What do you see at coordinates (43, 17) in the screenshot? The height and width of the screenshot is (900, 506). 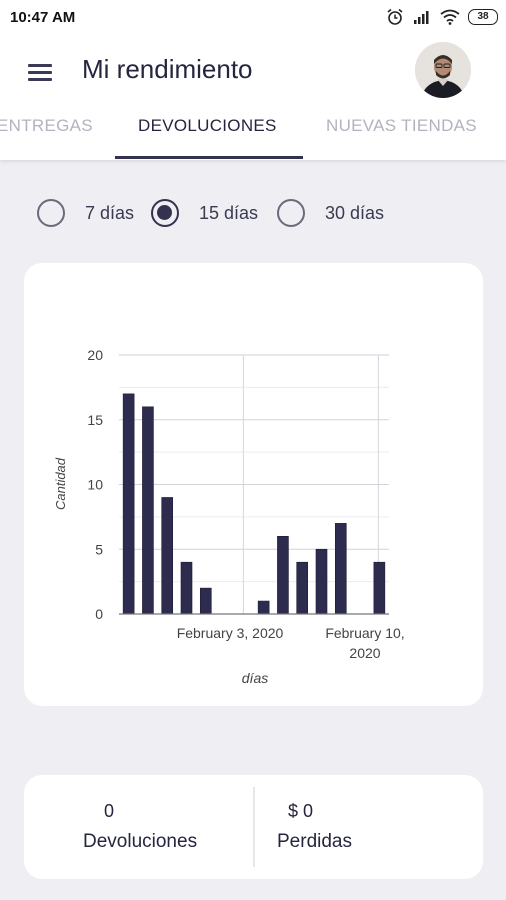 I see `status-time: 10:47 AM` at bounding box center [43, 17].